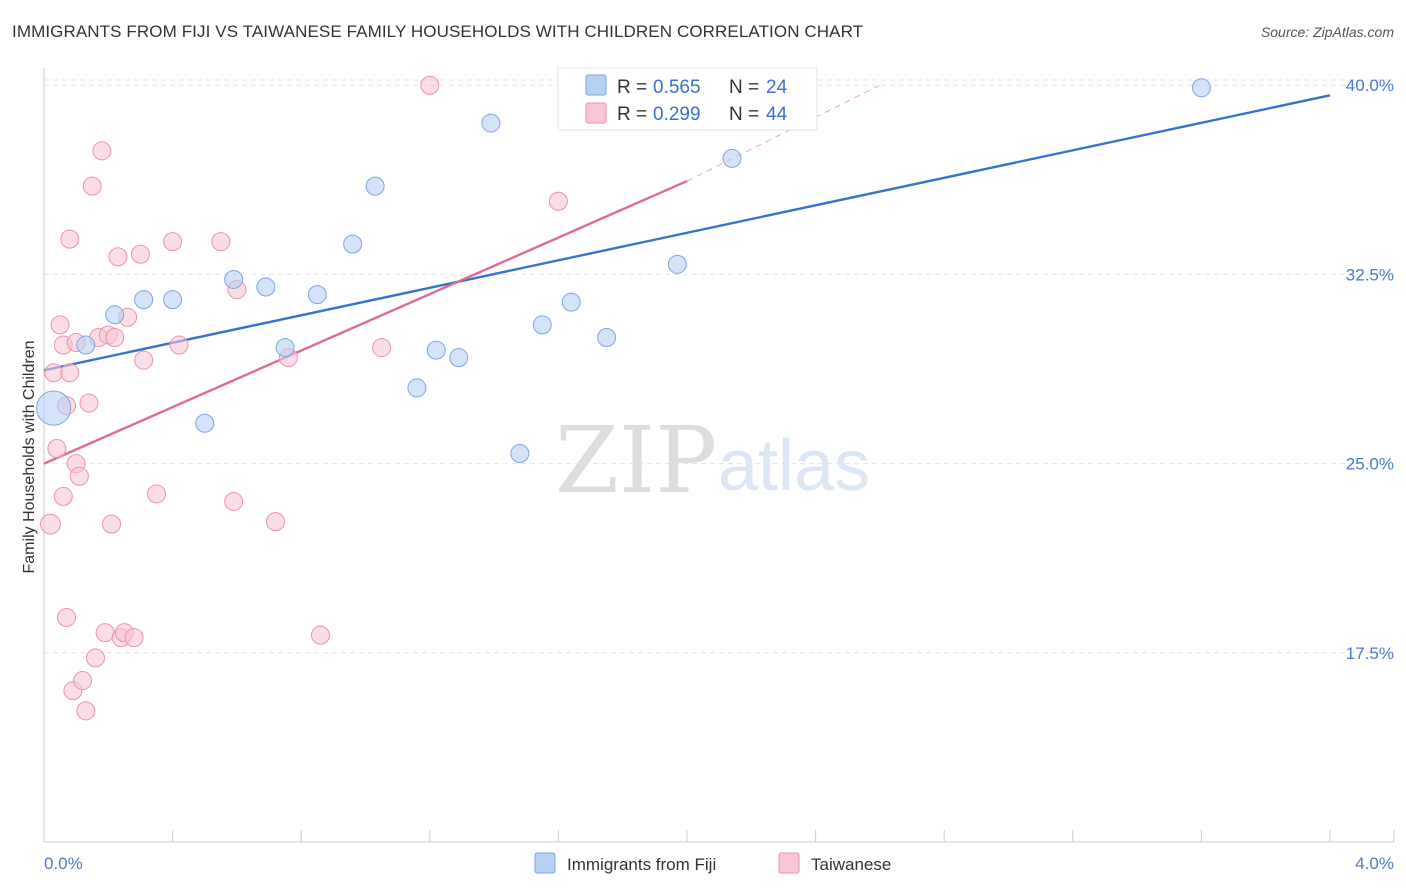  I want to click on watermark: ZIP atlas, so click(712, 460).